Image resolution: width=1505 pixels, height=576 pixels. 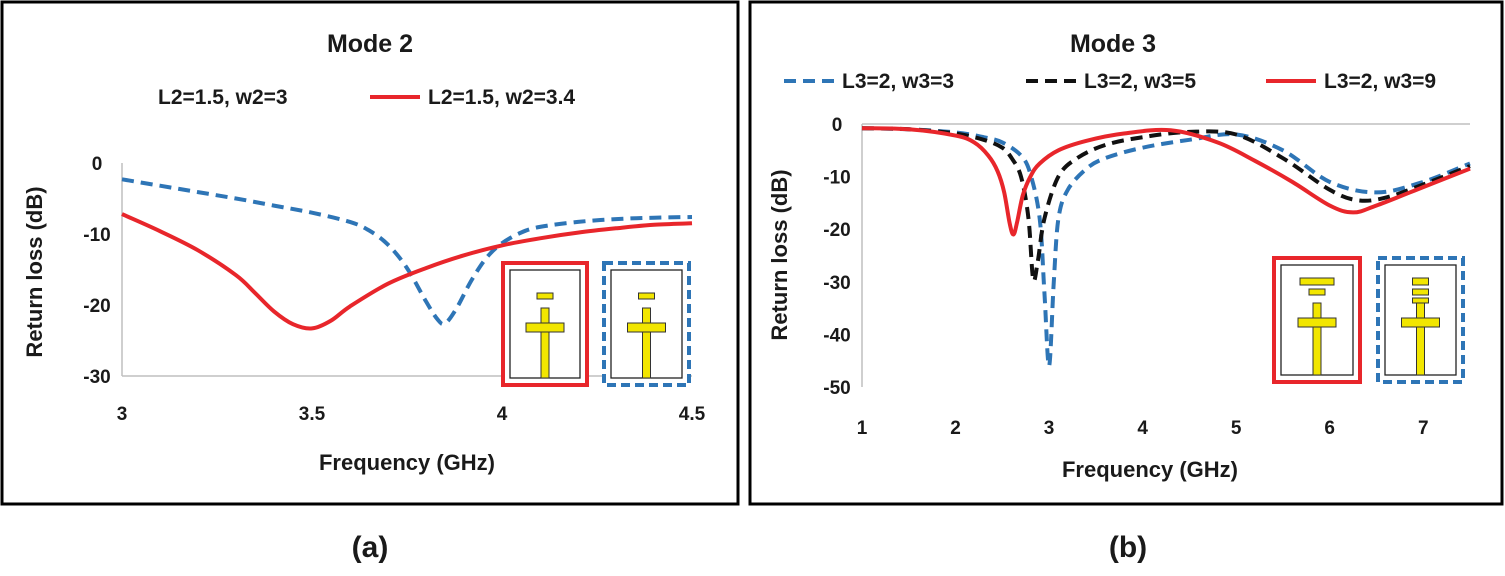 I want to click on chart-a-ytick-label: -20, so click(x=96, y=306).